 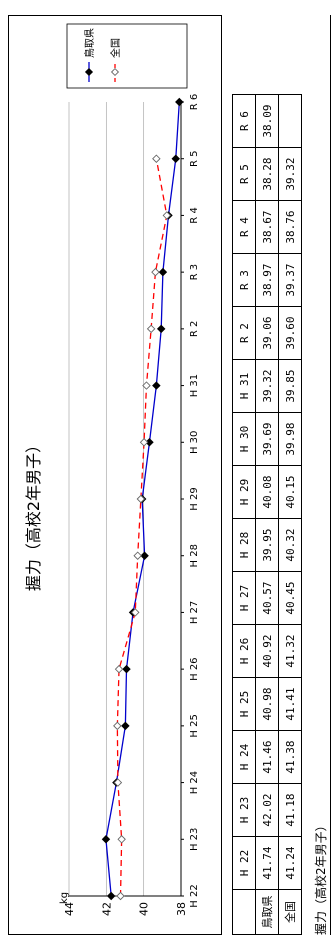 What do you see at coordinates (267, 227) in the screenshot?
I see `table-cell: 38.67` at bounding box center [267, 227].